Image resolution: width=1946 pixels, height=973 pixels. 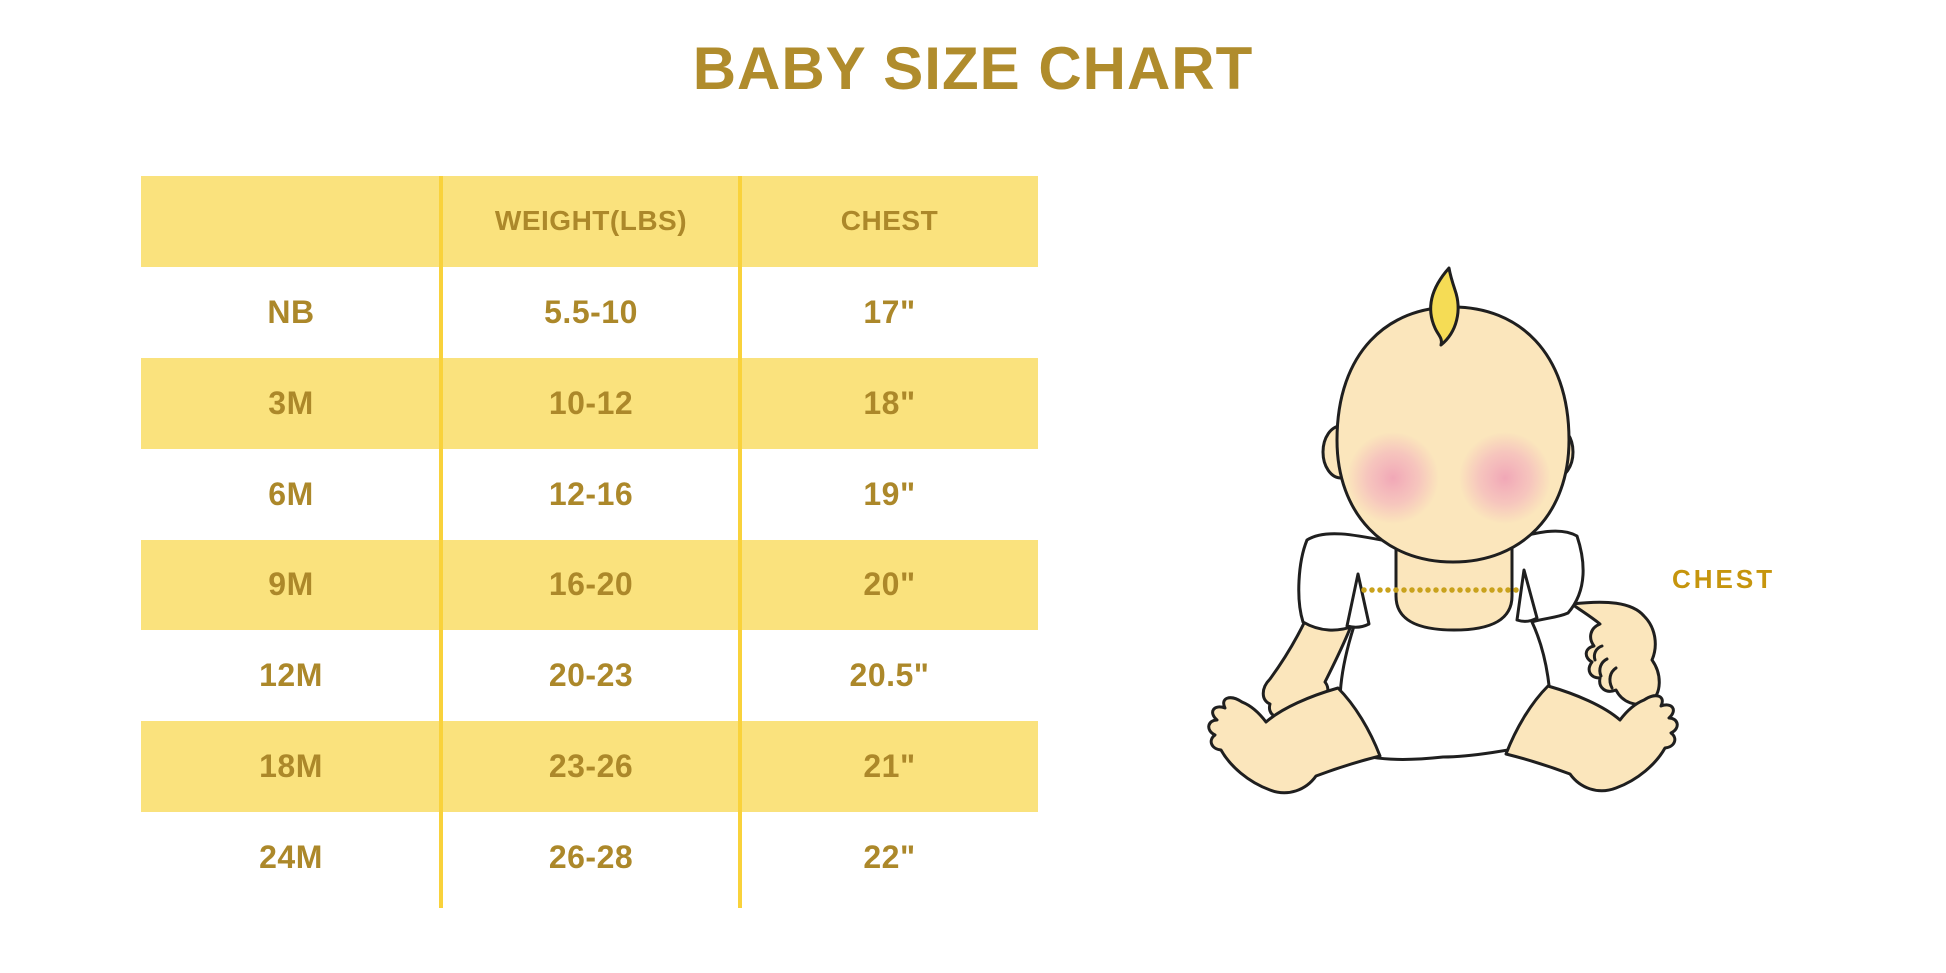 I want to click on table-header-row: WEIGHT(LBS) CHEST, so click(x=589, y=221).